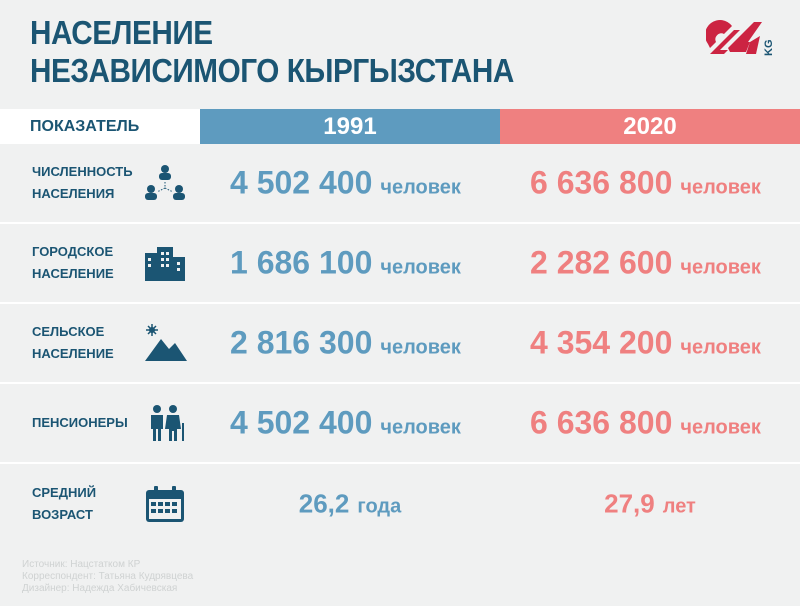 This screenshot has height=606, width=800. What do you see at coordinates (64, 492) in the screenshot?
I see `row-label-line-1: СРЕДНИЙ` at bounding box center [64, 492].